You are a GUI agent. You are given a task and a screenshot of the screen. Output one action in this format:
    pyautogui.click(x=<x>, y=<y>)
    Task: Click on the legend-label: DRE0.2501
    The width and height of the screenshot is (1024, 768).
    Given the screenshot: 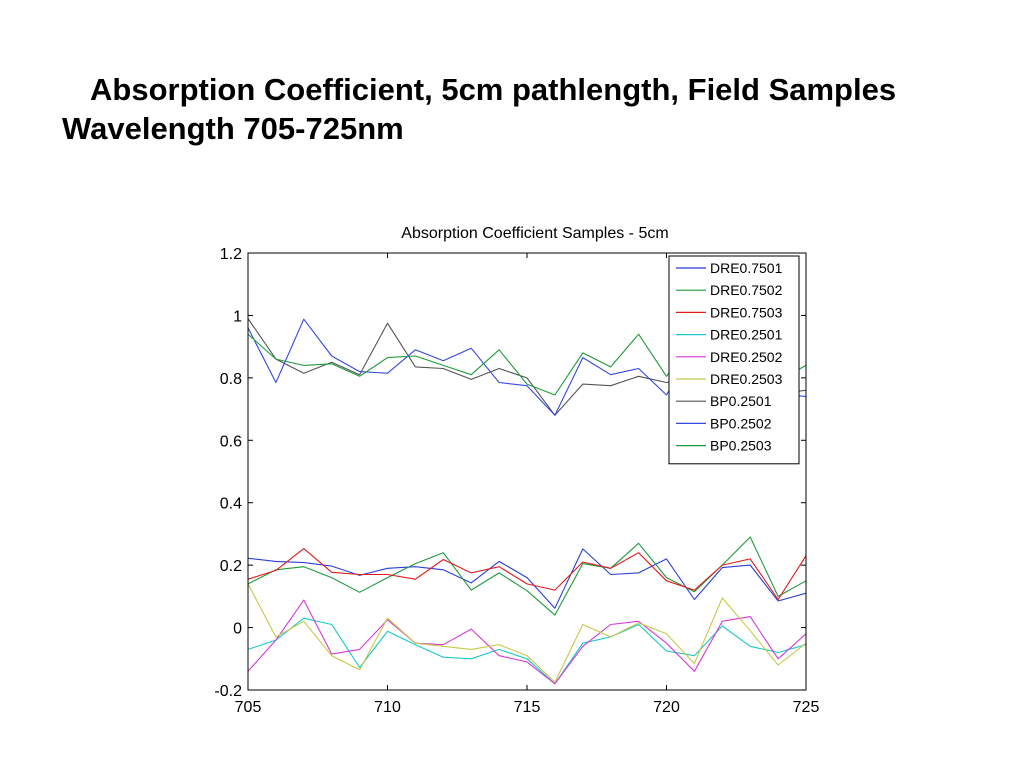 What is the action you would take?
    pyautogui.click(x=746, y=335)
    